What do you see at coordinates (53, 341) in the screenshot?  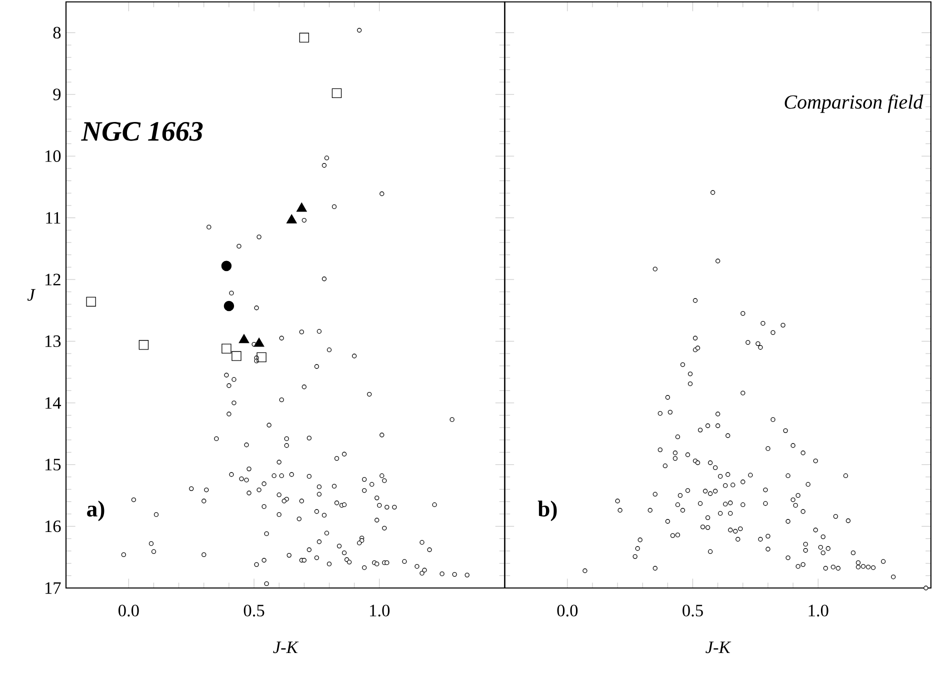 I see `y-tick-label: 13` at bounding box center [53, 341].